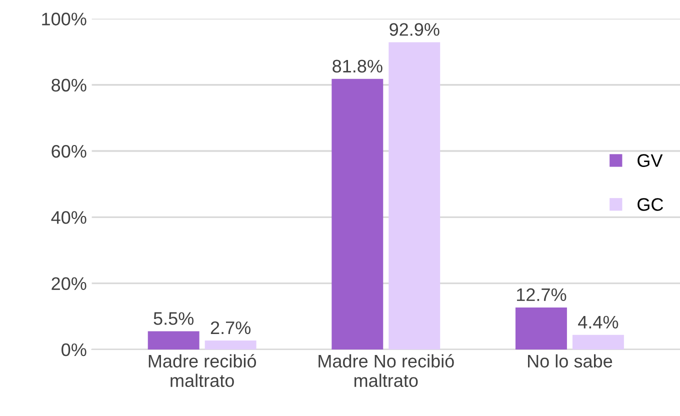 This screenshot has height=416, width=680. I want to click on y-tick-label: 60%, so click(69, 151).